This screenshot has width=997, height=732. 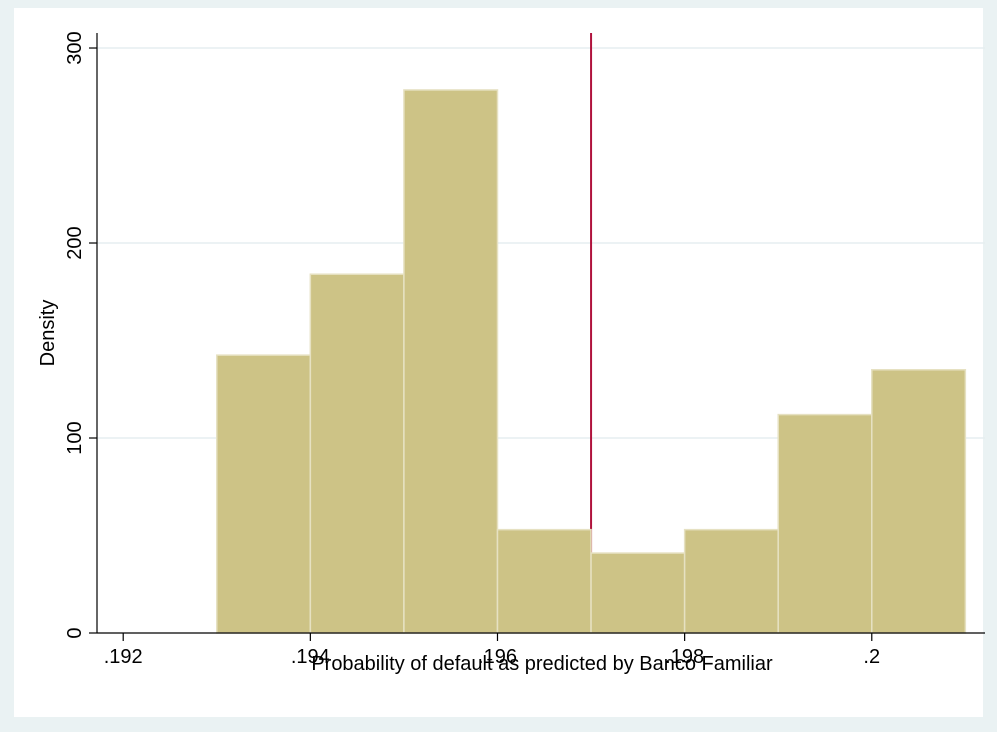 What do you see at coordinates (48, 333) in the screenshot?
I see `y-axis-title: Density` at bounding box center [48, 333].